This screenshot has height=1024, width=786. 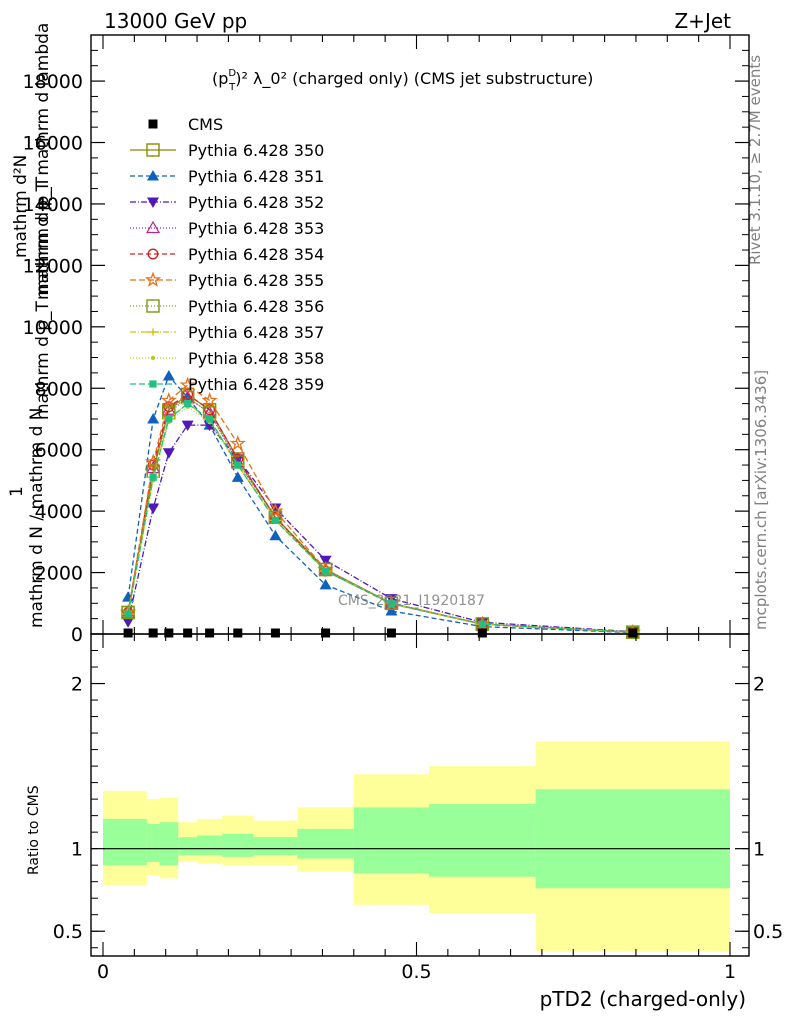 What do you see at coordinates (256, 202) in the screenshot?
I see `legend-label: Pythia 6.428 352` at bounding box center [256, 202].